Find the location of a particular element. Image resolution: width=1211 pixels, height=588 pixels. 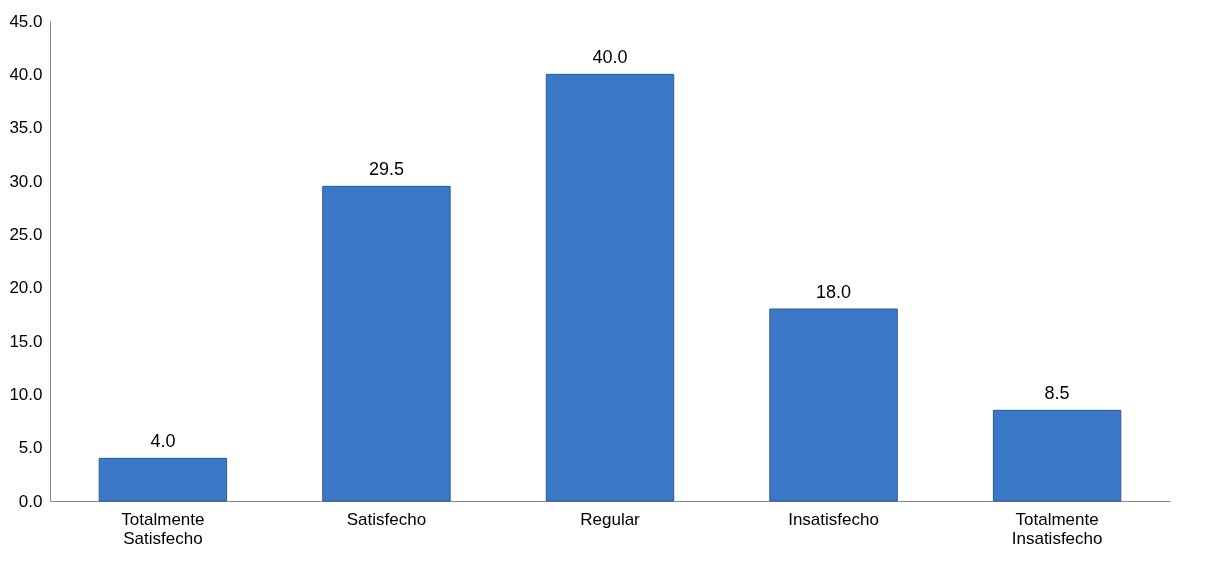

y-tick-label: 15.0 is located at coordinates (26, 341).